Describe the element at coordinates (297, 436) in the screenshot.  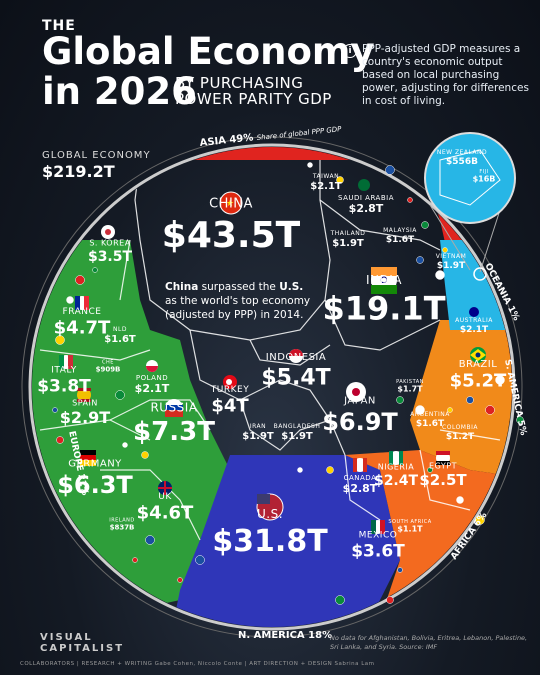
I see `country-value-bangladesh: $1.9T` at that location.